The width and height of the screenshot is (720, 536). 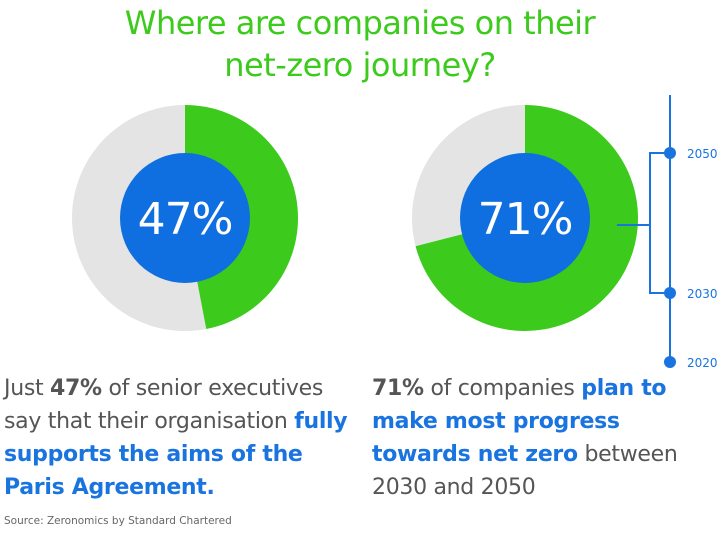 What do you see at coordinates (670, 293) in the screenshot?
I see `timeline-dot-2030` at bounding box center [670, 293].